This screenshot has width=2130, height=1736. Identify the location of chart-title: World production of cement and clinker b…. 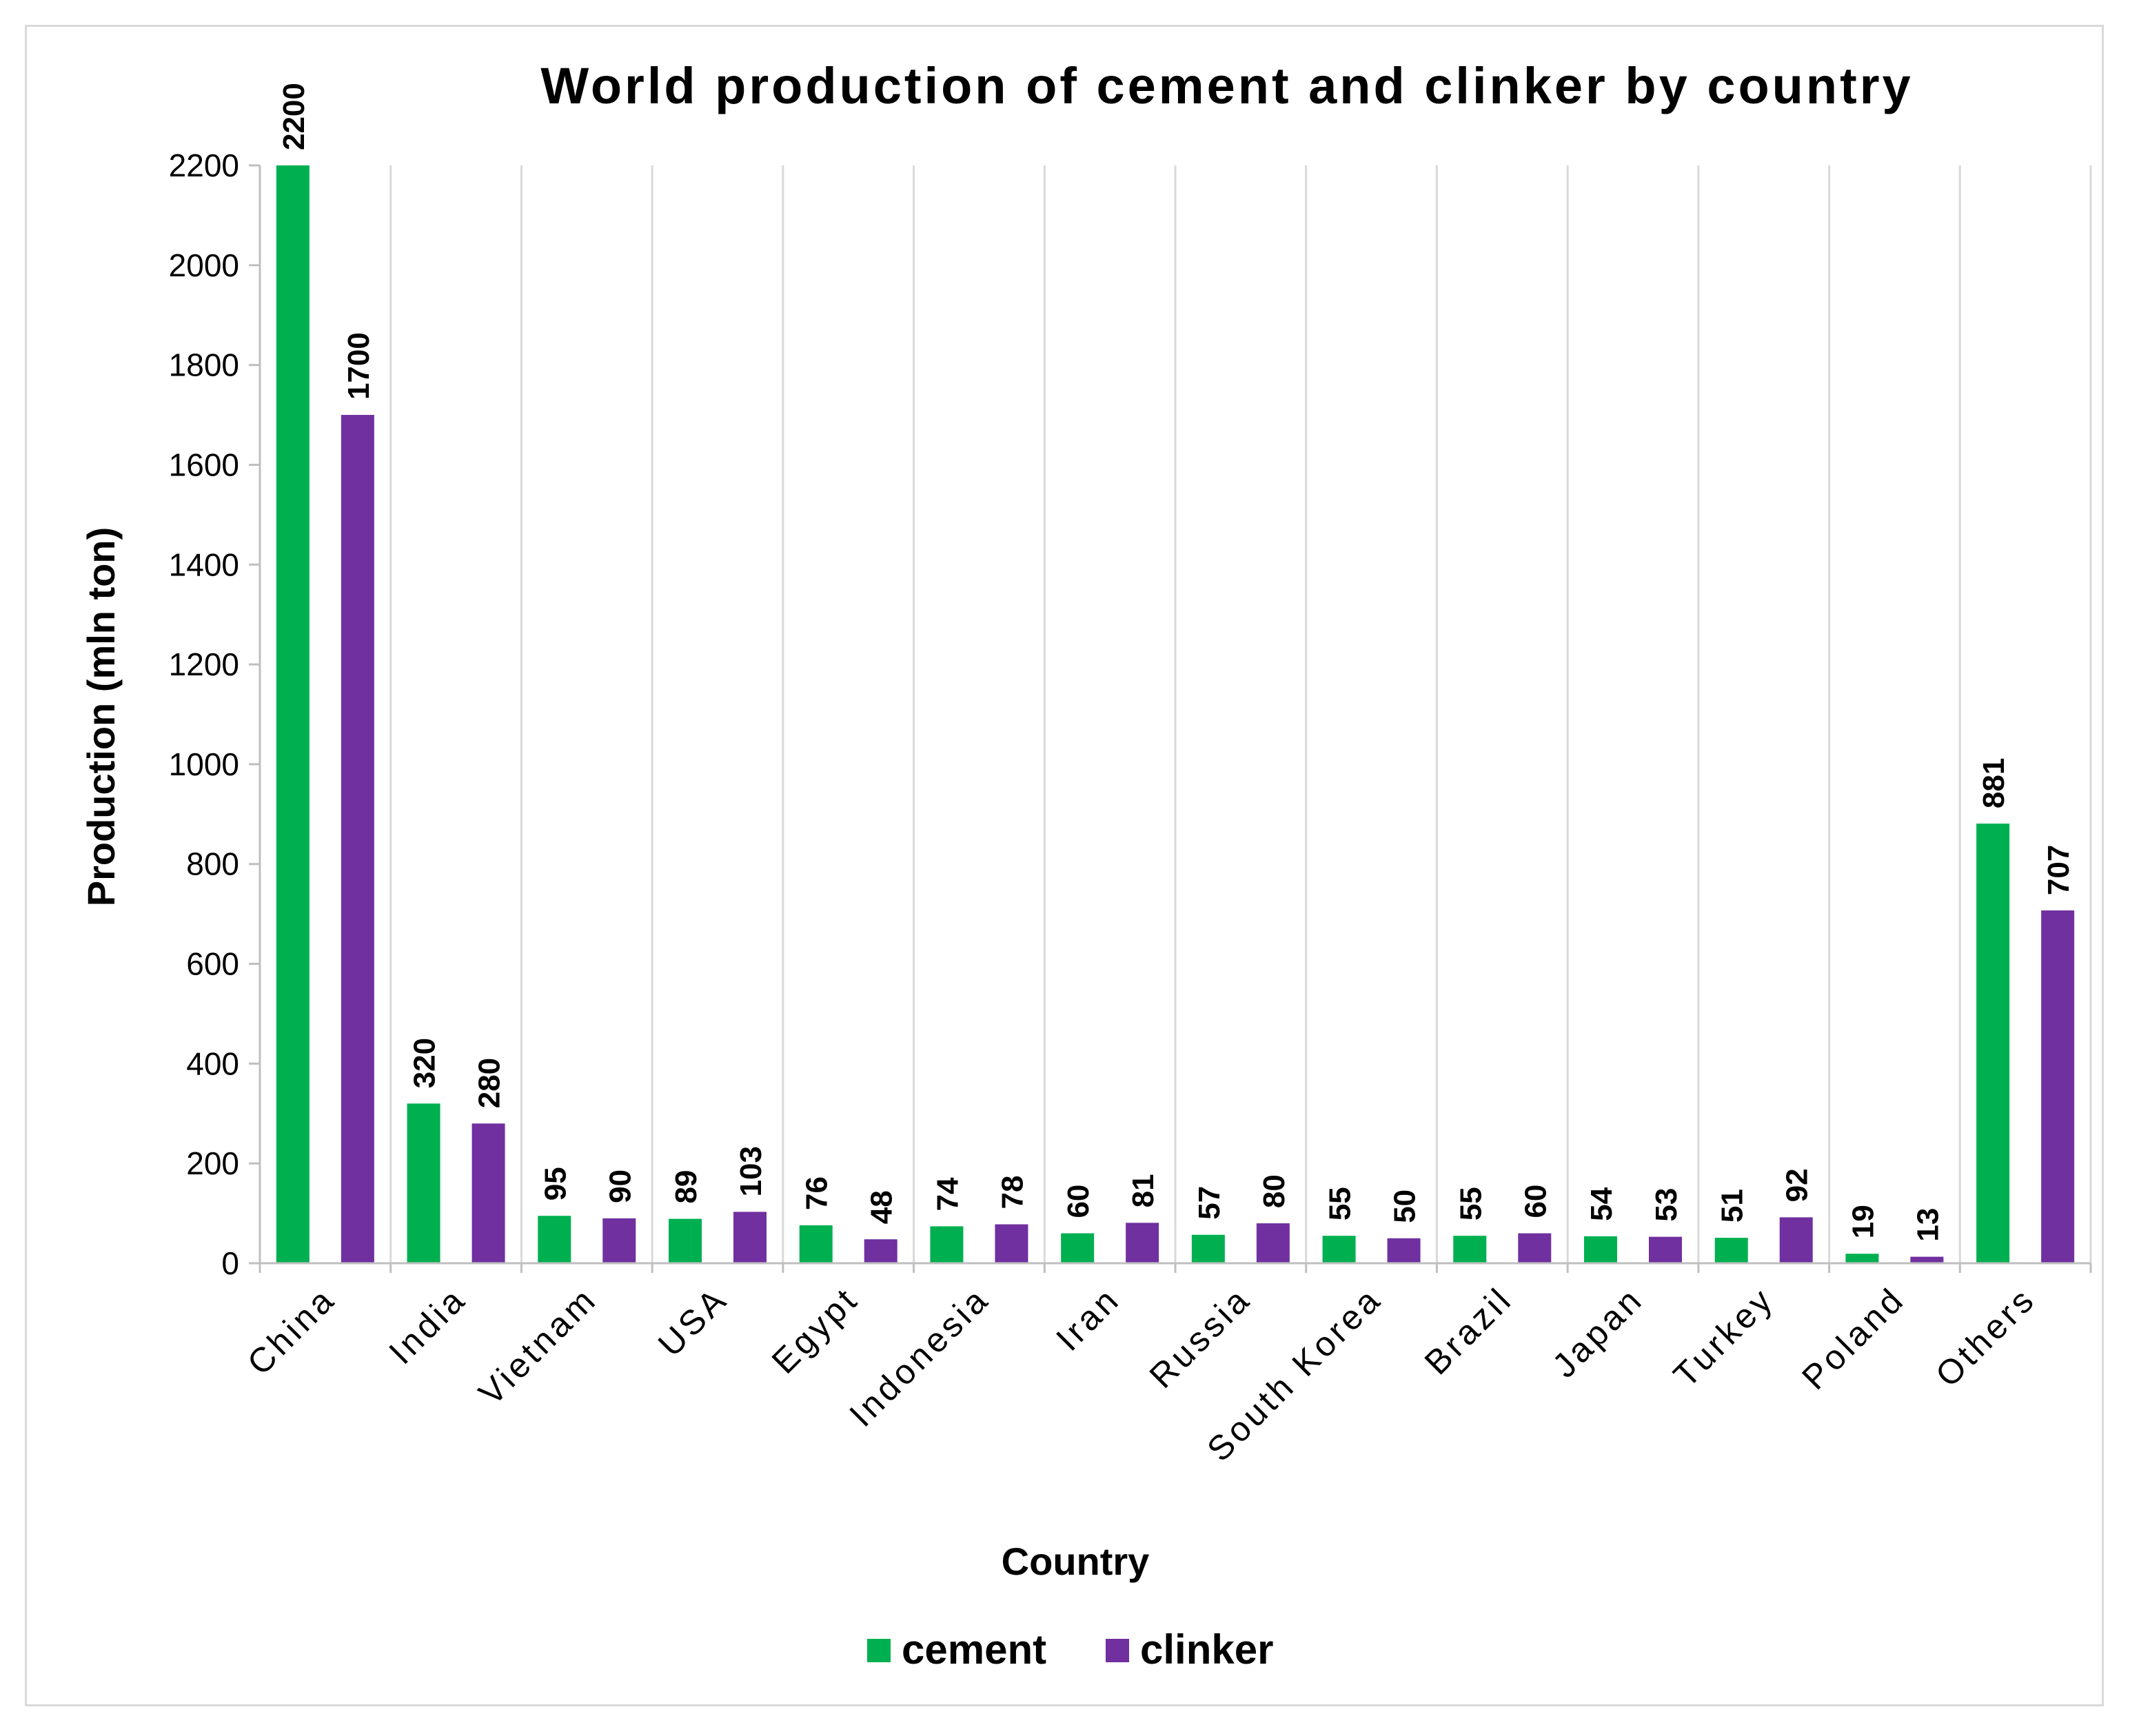
(1226, 85).